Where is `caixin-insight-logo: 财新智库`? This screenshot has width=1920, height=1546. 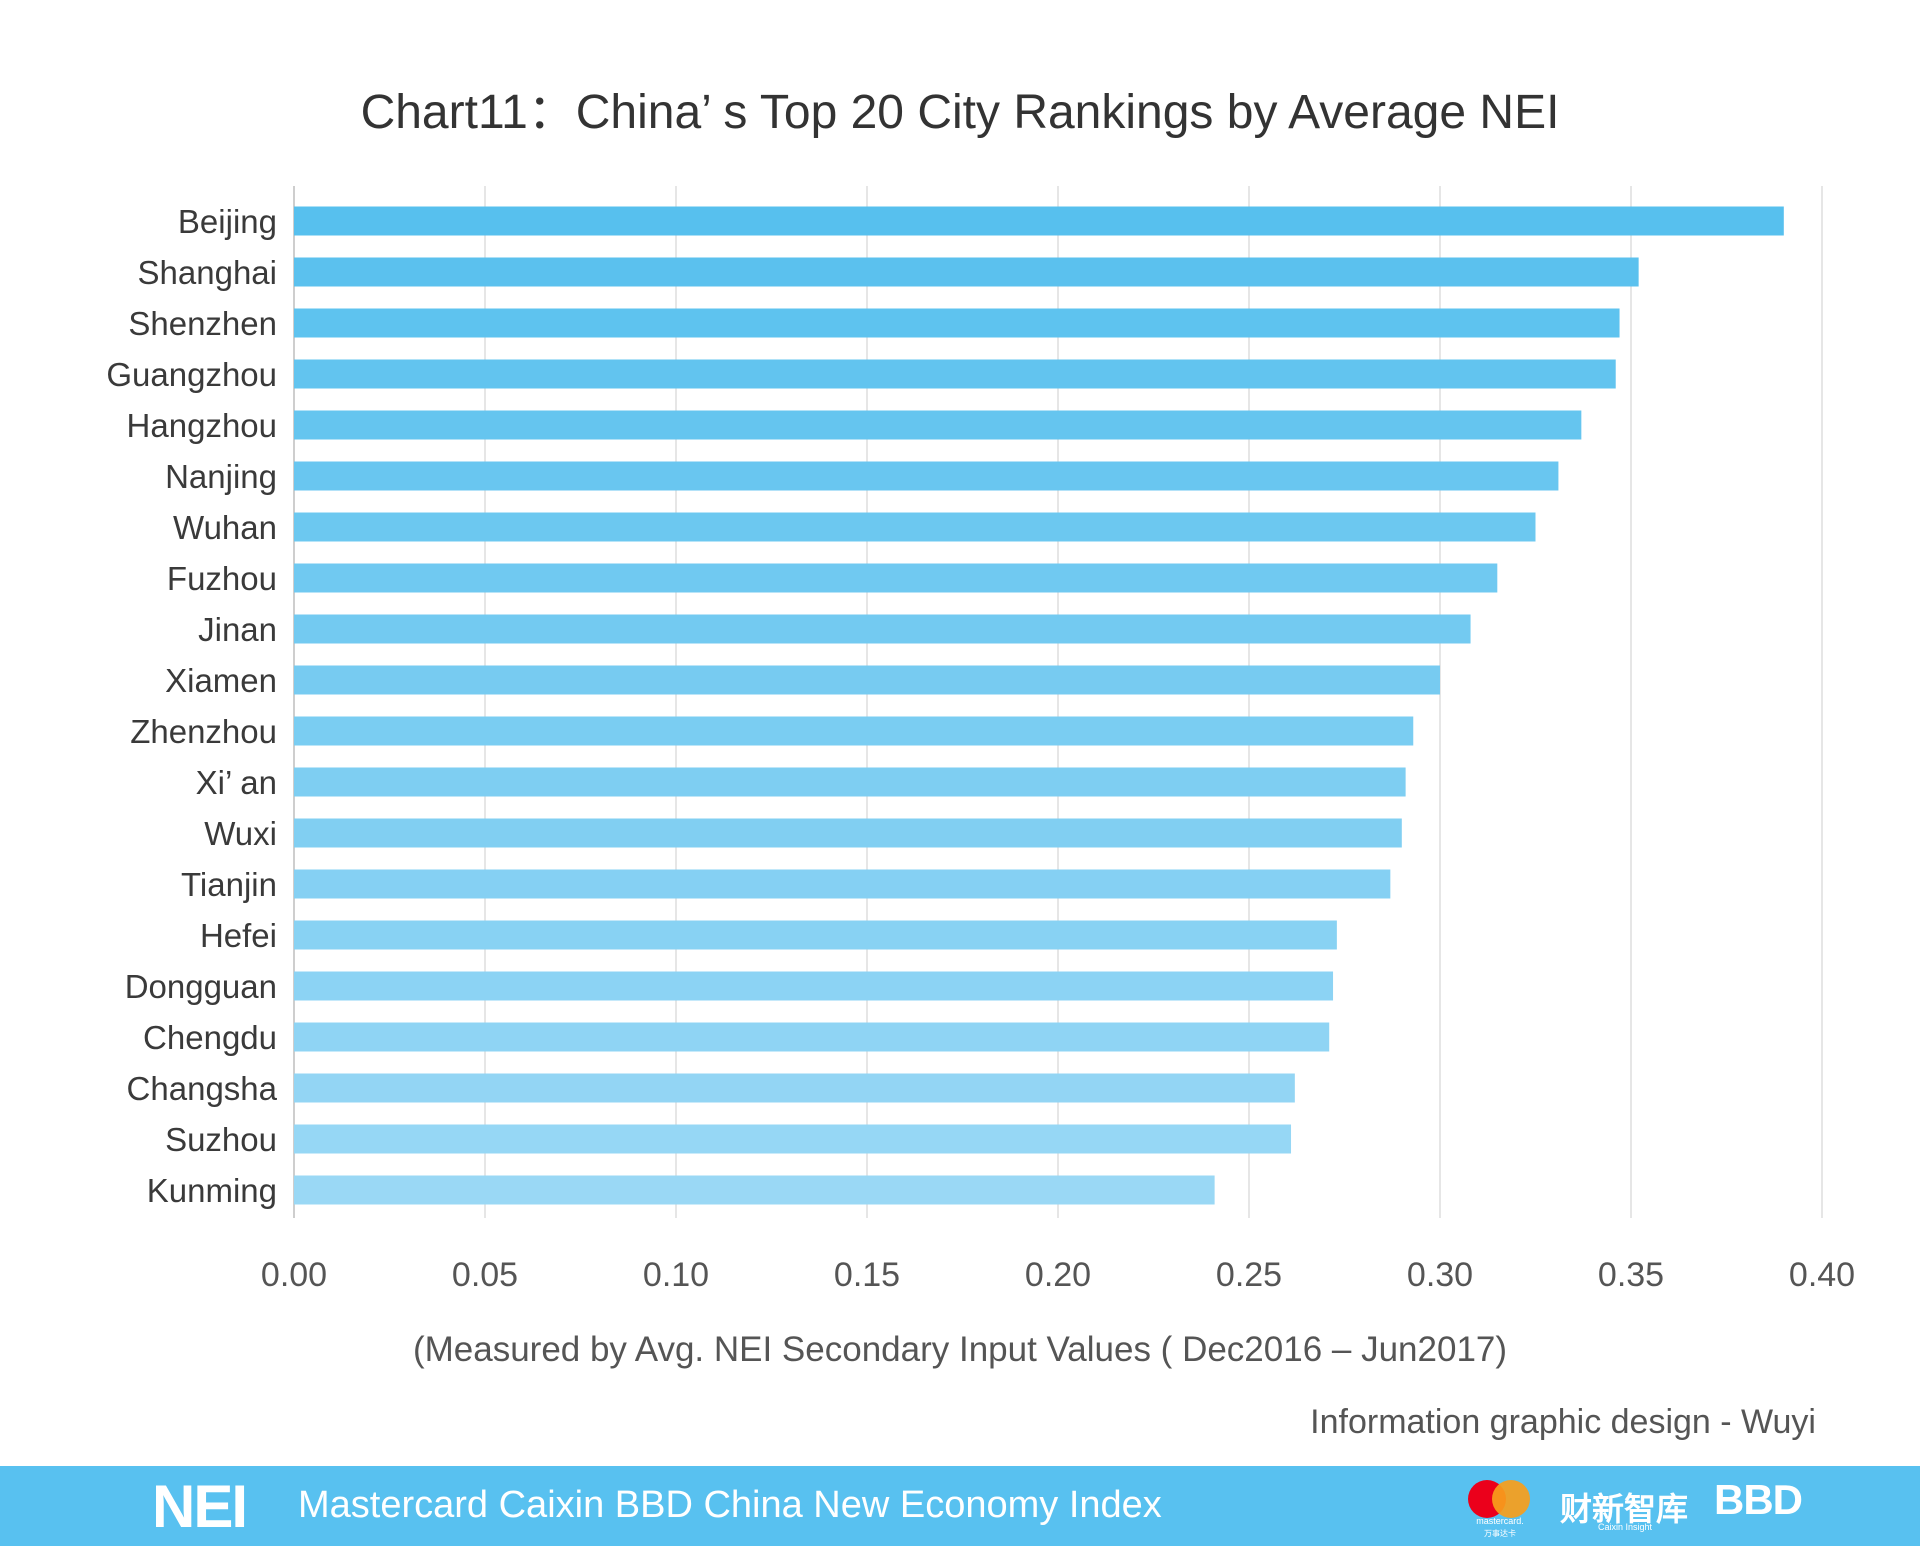 caixin-insight-logo: 财新智库 is located at coordinates (1624, 1509).